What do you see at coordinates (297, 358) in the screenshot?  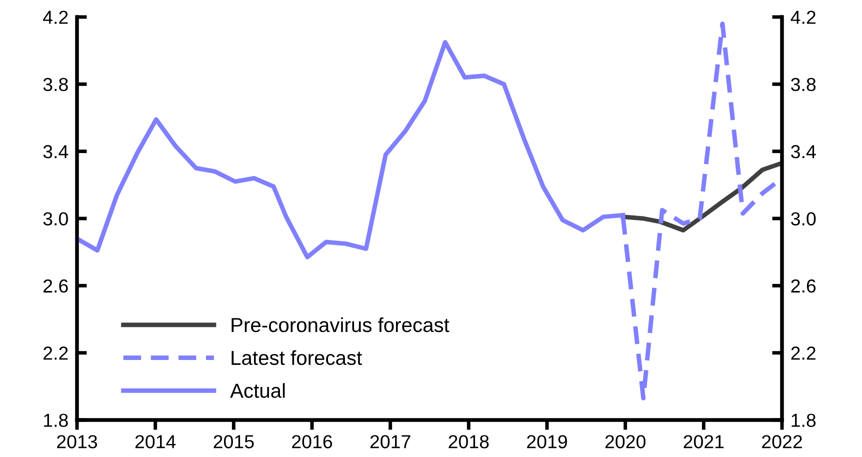 I see `legend-label: Latest forecast` at bounding box center [297, 358].